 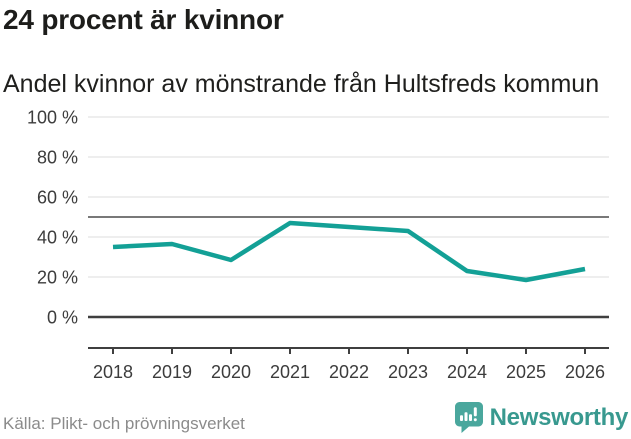 I want to click on x-tick-label: 2020, so click(x=231, y=372).